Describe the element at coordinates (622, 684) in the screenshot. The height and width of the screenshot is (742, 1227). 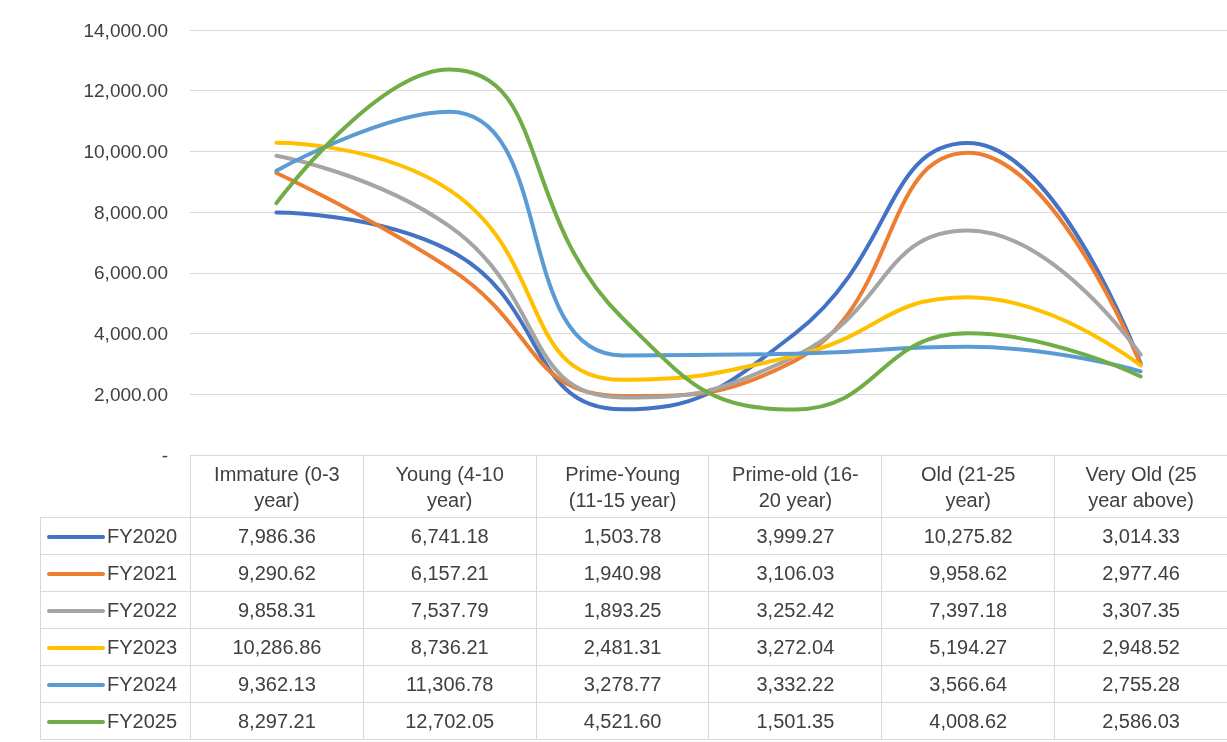
I see `data-label: 3,278.77` at that location.